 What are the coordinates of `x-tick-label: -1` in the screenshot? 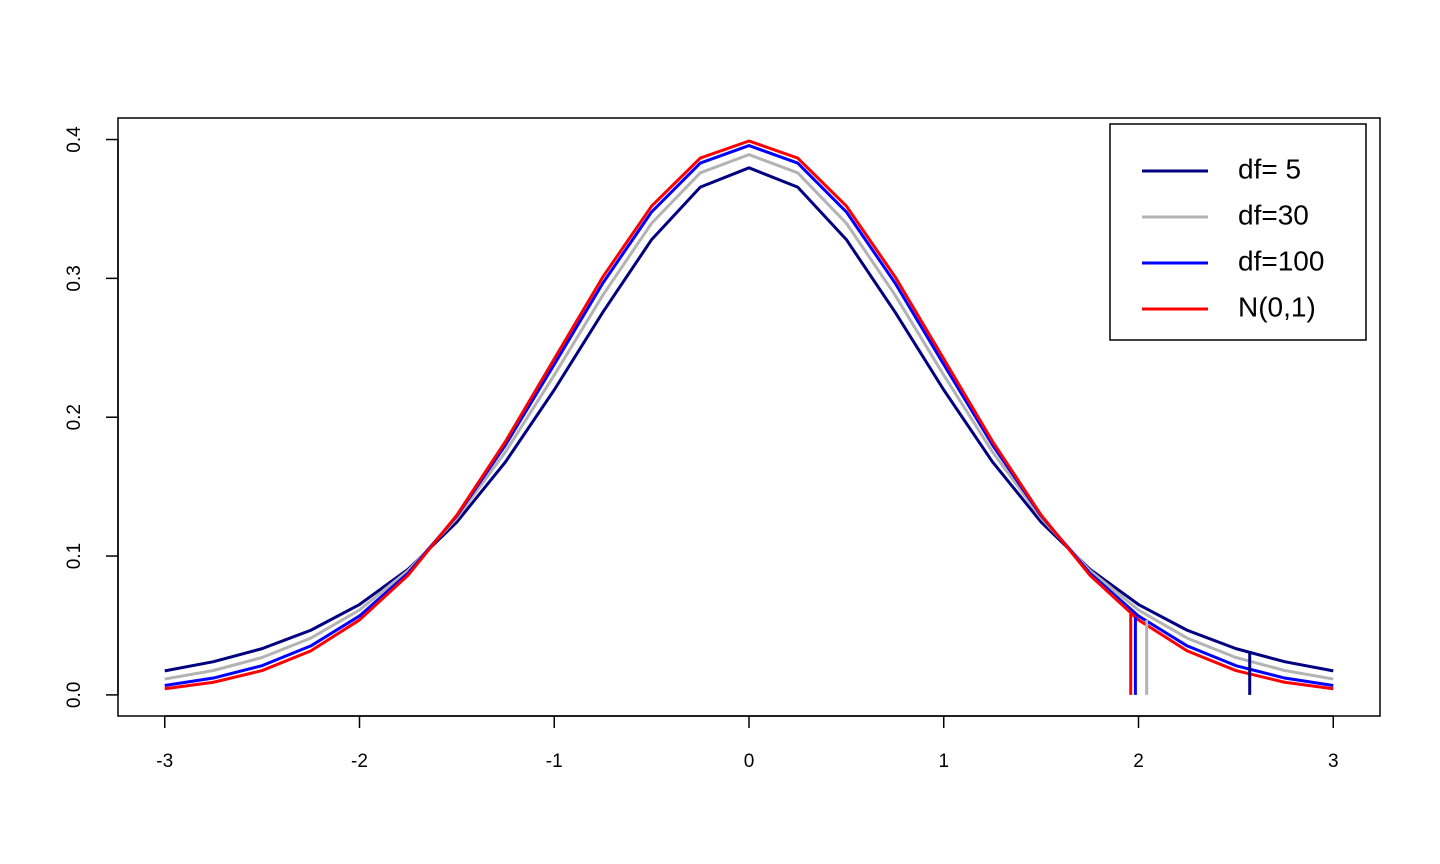 It's located at (554, 761).